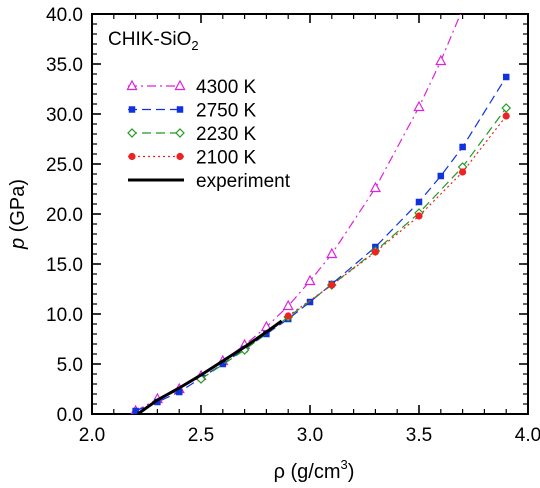 The height and width of the screenshot is (488, 540). Describe the element at coordinates (226, 111) in the screenshot. I see `legend-label: 2750 K` at that location.